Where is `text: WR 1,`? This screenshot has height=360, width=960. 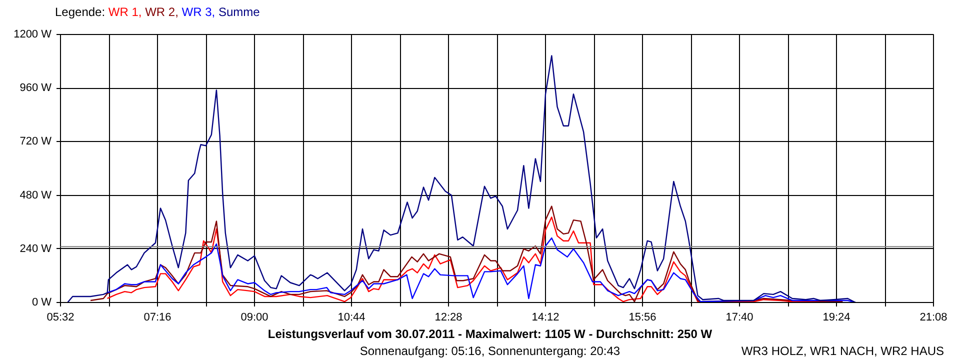
text: WR 1, is located at coordinates (125, 12).